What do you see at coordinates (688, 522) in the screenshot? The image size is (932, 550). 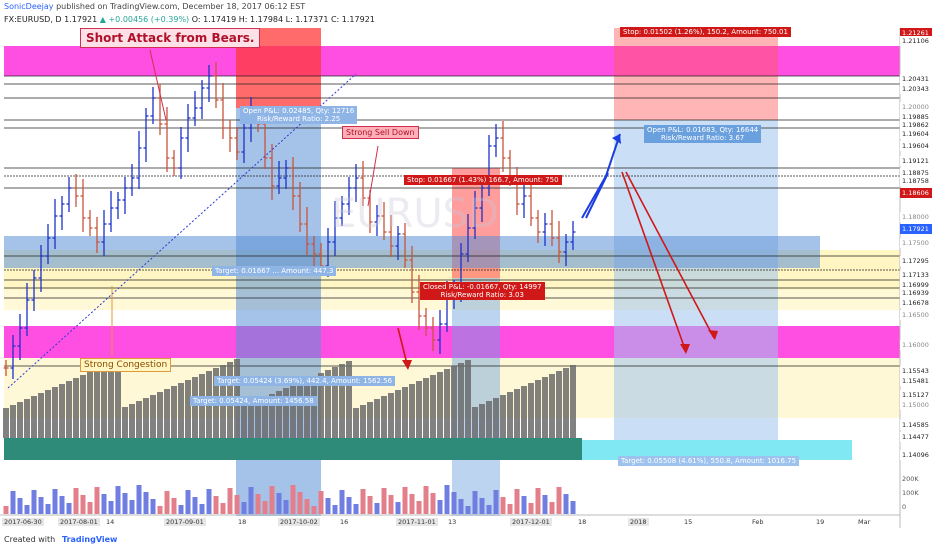 I see `time-label: 15` at bounding box center [688, 522].